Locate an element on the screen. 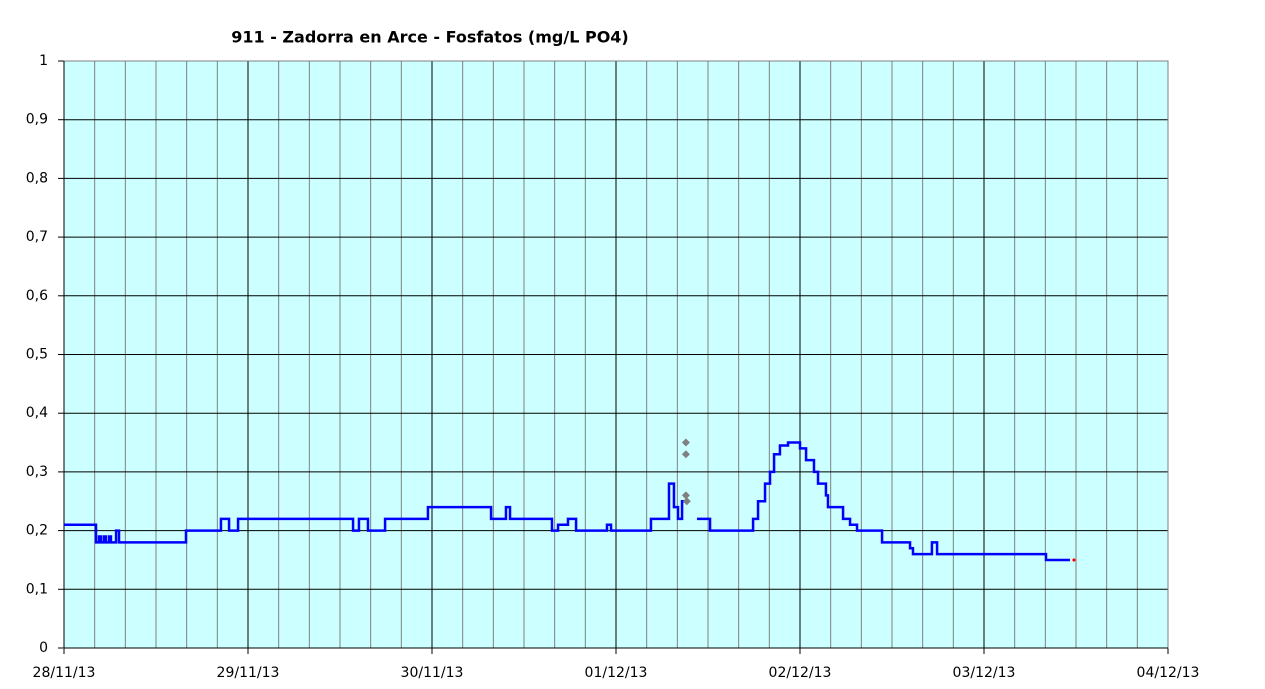  data-line is located at coordinates (567, 501).